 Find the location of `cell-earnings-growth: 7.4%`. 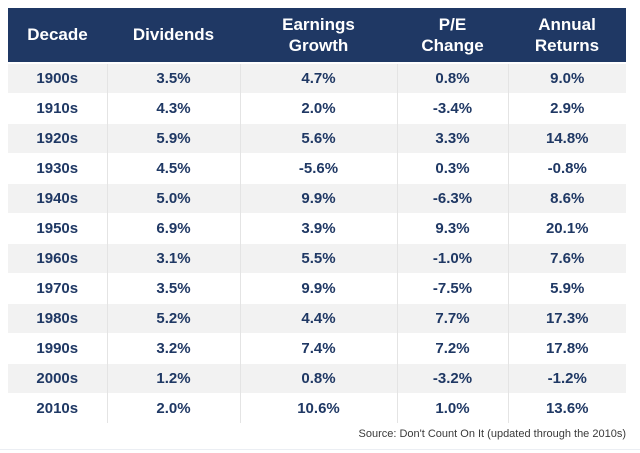

cell-earnings-growth: 7.4% is located at coordinates (318, 348).